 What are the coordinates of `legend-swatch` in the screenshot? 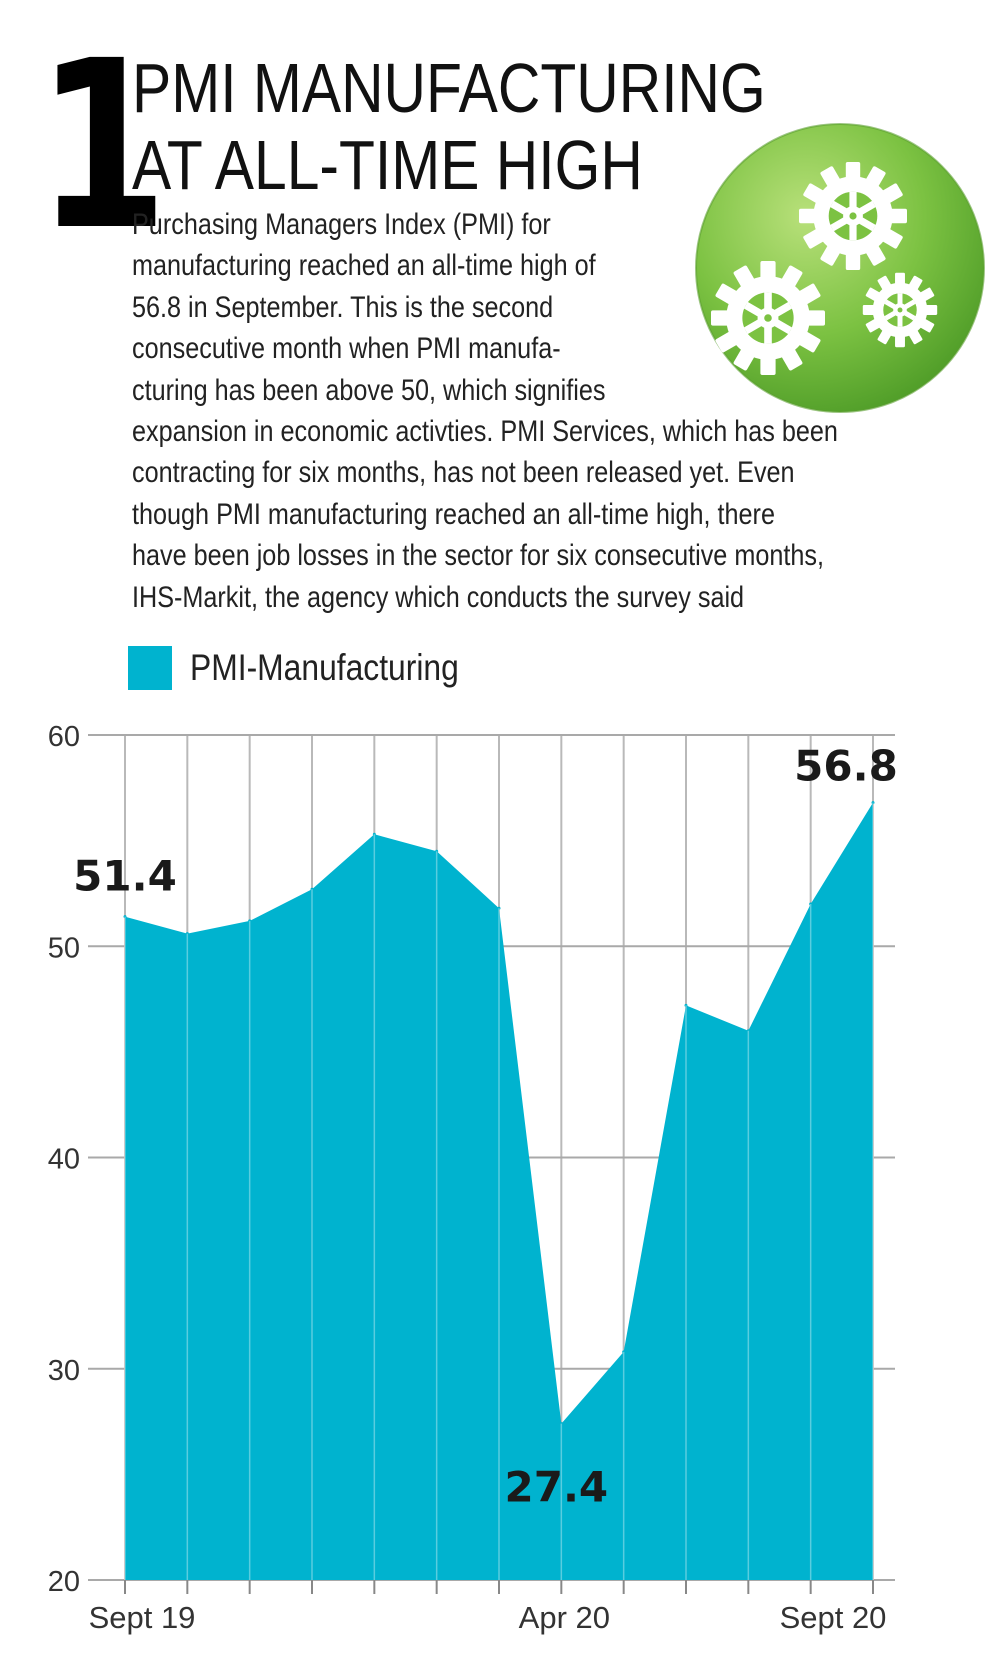 It's located at (150, 668).